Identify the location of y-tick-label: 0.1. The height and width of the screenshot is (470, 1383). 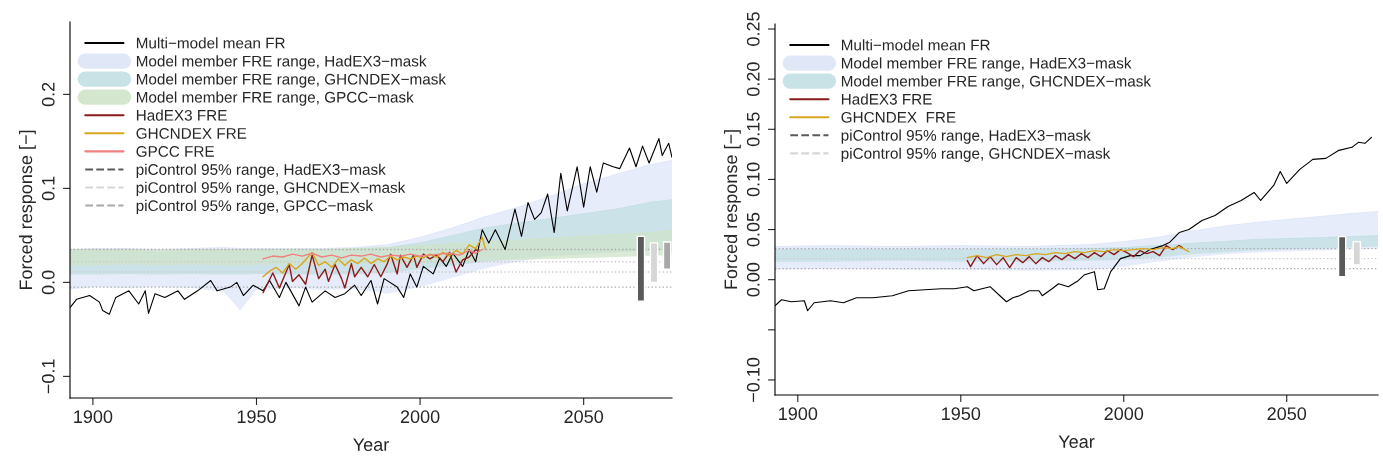
(48, 188).